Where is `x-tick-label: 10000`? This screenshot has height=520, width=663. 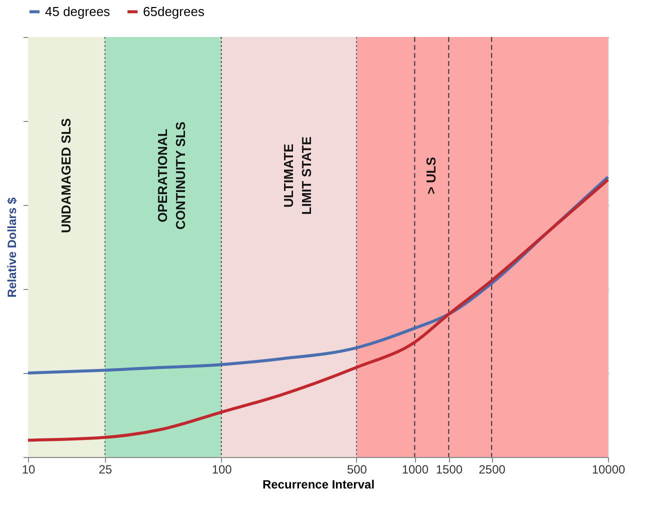 x-tick-label: 10000 is located at coordinates (609, 469).